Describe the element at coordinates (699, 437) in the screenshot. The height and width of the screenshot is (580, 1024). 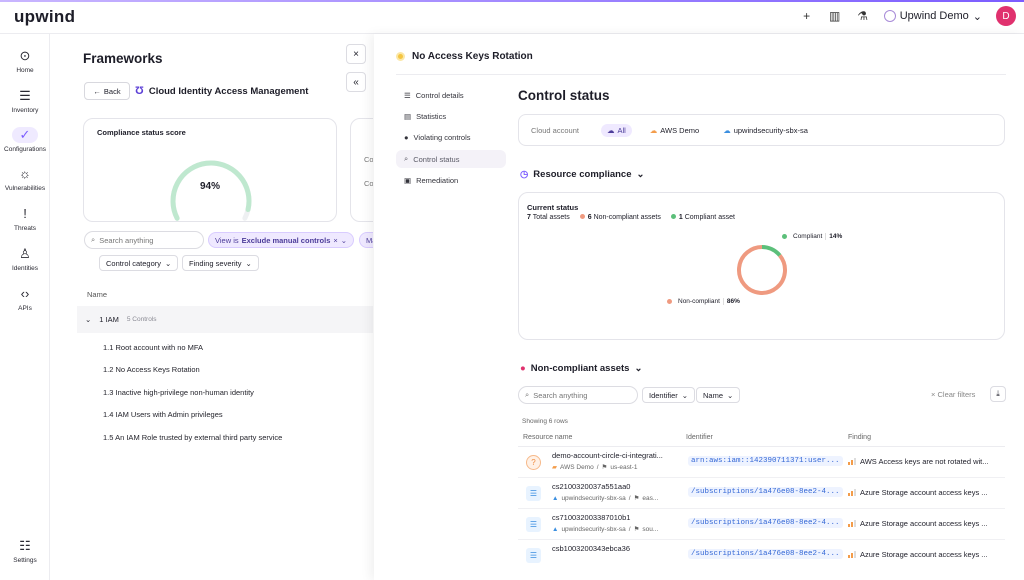
I see `column-header-identifier: Identifier` at that location.